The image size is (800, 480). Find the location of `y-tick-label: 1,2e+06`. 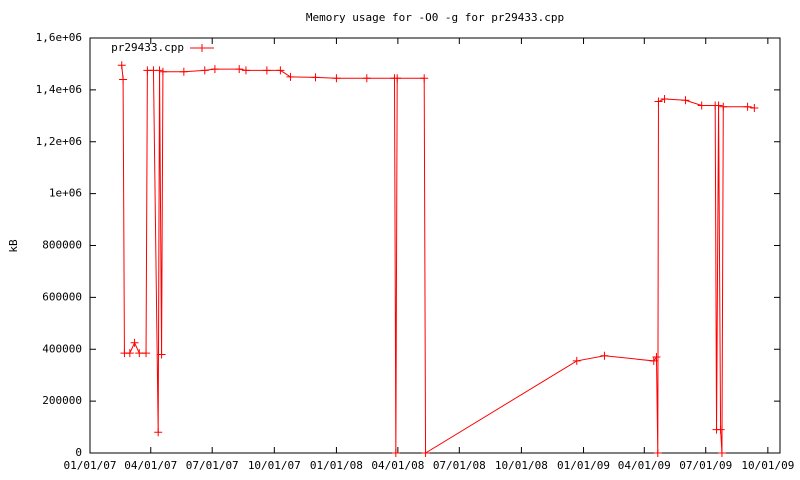

y-tick-label: 1,2e+06 is located at coordinates (59, 141).